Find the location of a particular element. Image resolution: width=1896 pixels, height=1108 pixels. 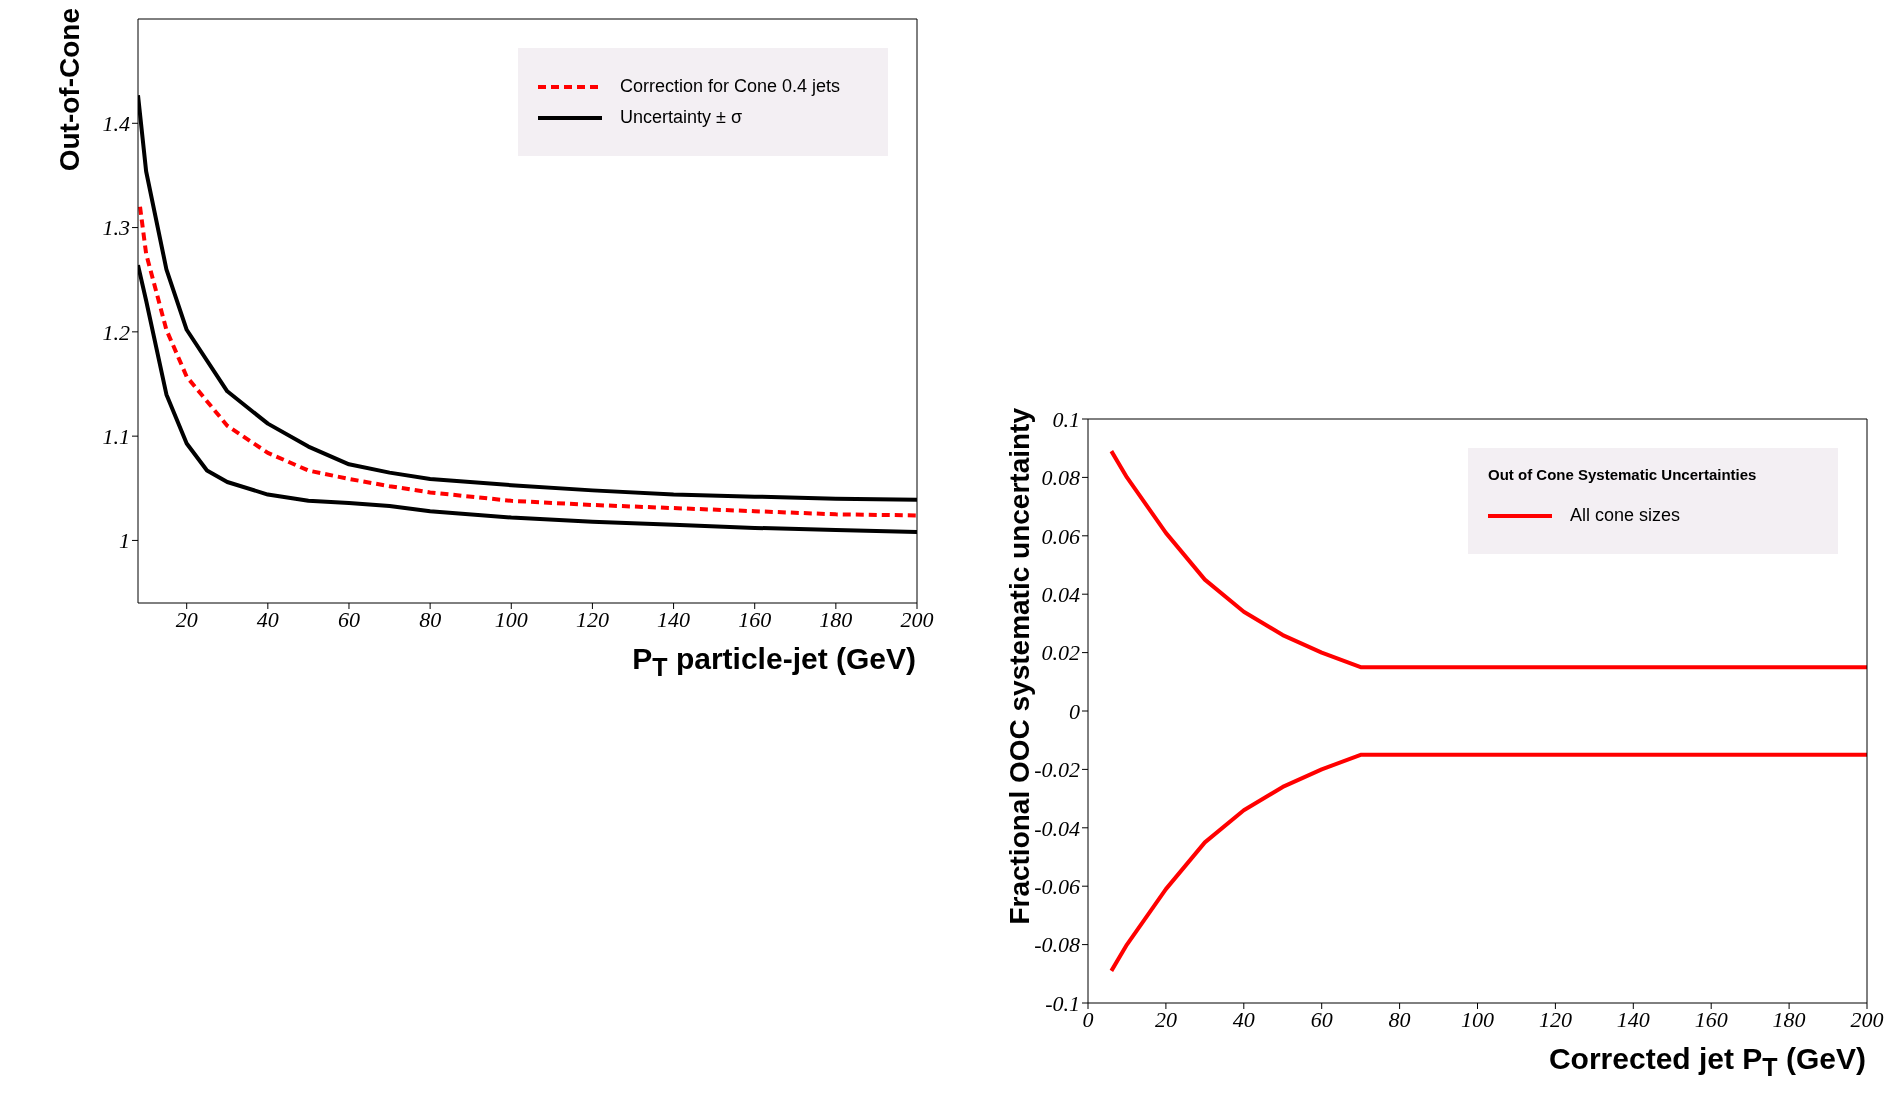

legend-label: All cone sizes is located at coordinates (1625, 515).